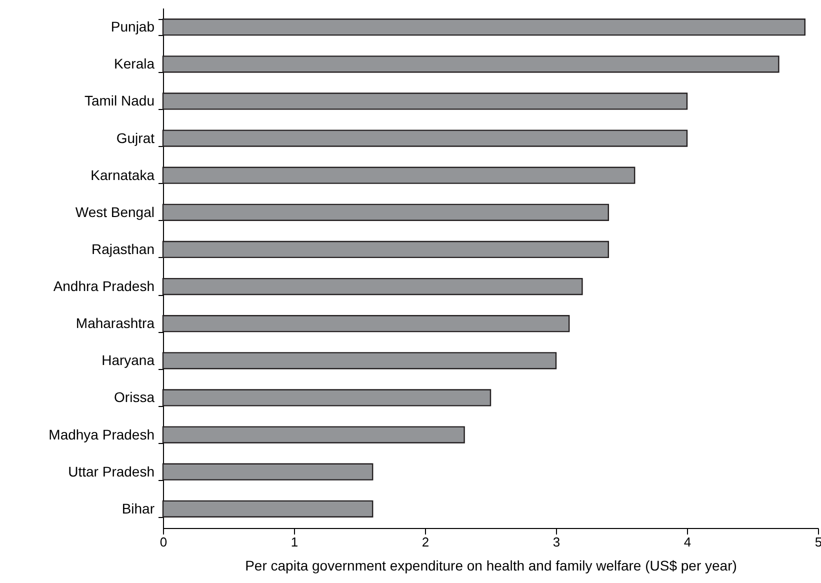 Image resolution: width=821 pixels, height=583 pixels. What do you see at coordinates (101, 434) in the screenshot?
I see `y-tick-label: Madhya Pradesh` at bounding box center [101, 434].